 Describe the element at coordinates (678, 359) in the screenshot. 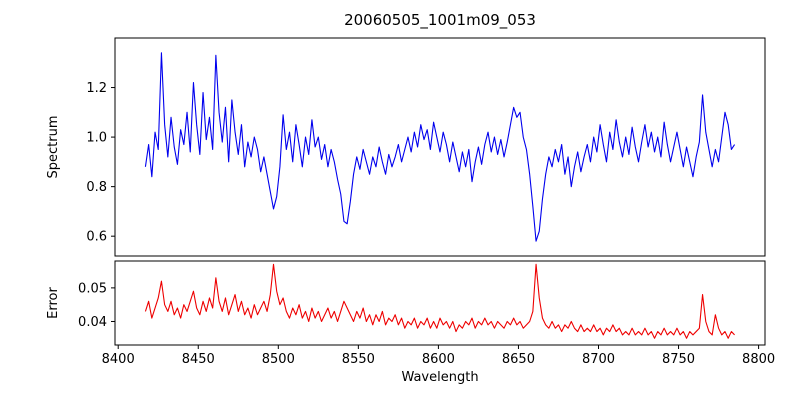

I see `x-tick-label: 8750` at that location.